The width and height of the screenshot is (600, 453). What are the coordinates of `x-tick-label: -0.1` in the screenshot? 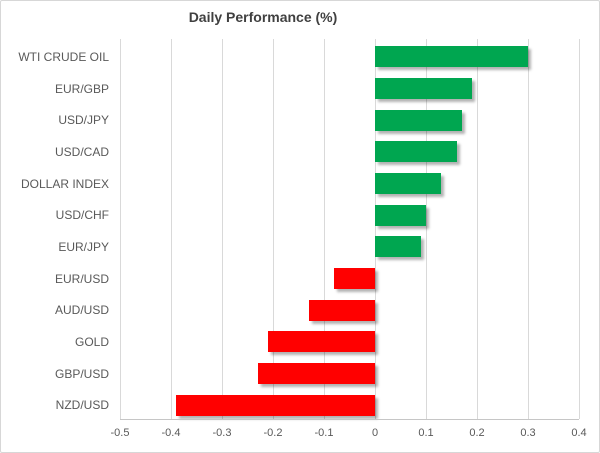 It's located at (324, 433).